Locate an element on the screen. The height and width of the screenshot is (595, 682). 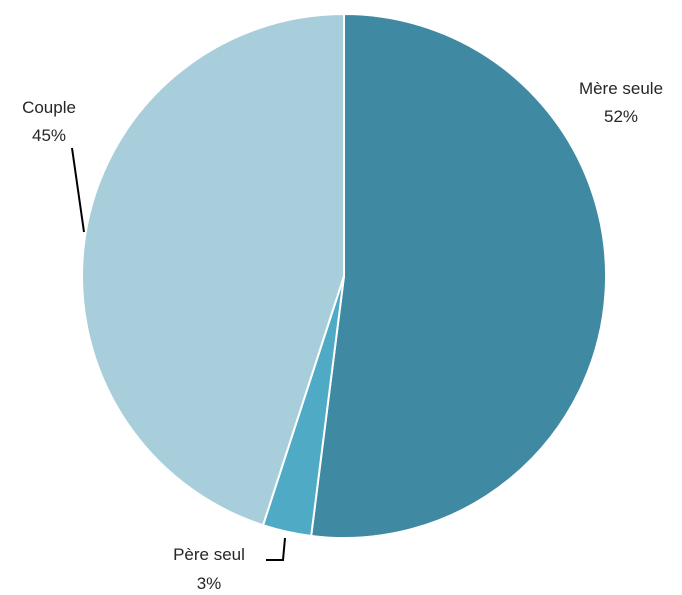
slice-label-couple-value: 45% is located at coordinates (49, 135).